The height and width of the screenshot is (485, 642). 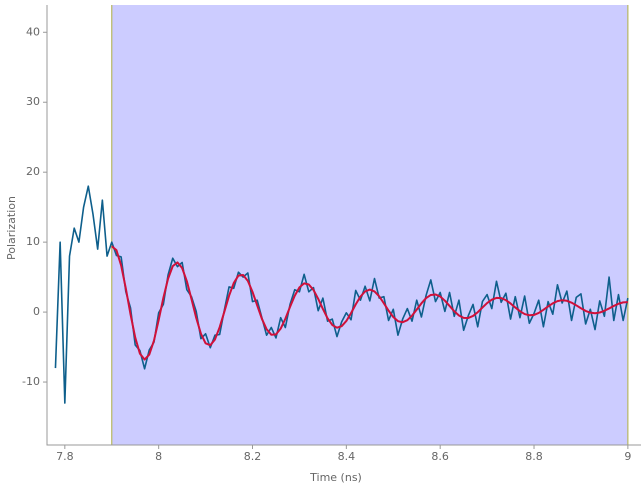 What do you see at coordinates (253, 456) in the screenshot?
I see `x-tick-label: 8.2` at bounding box center [253, 456].